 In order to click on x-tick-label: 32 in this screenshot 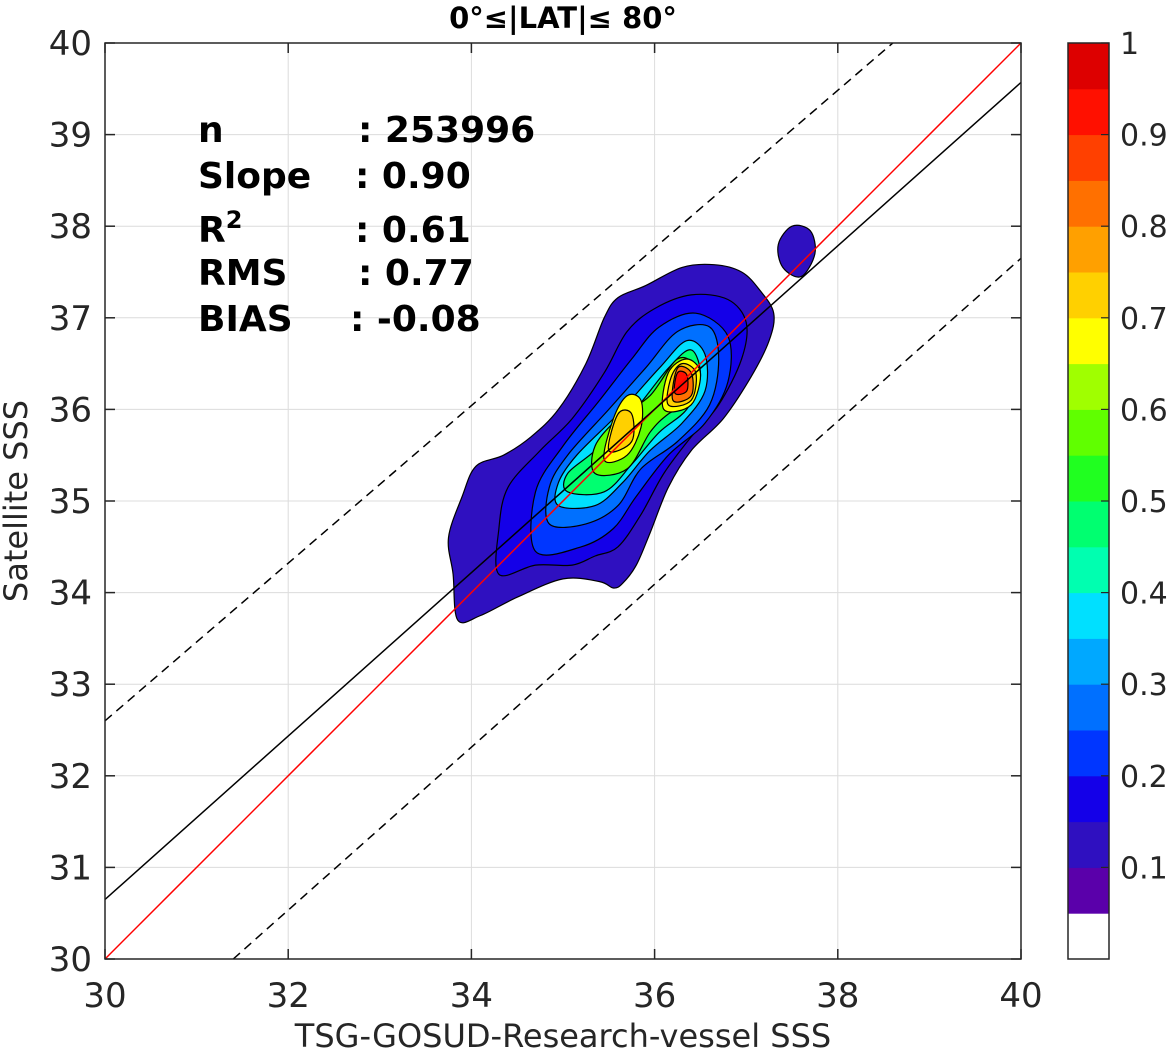, I will do `click(288, 996)`.